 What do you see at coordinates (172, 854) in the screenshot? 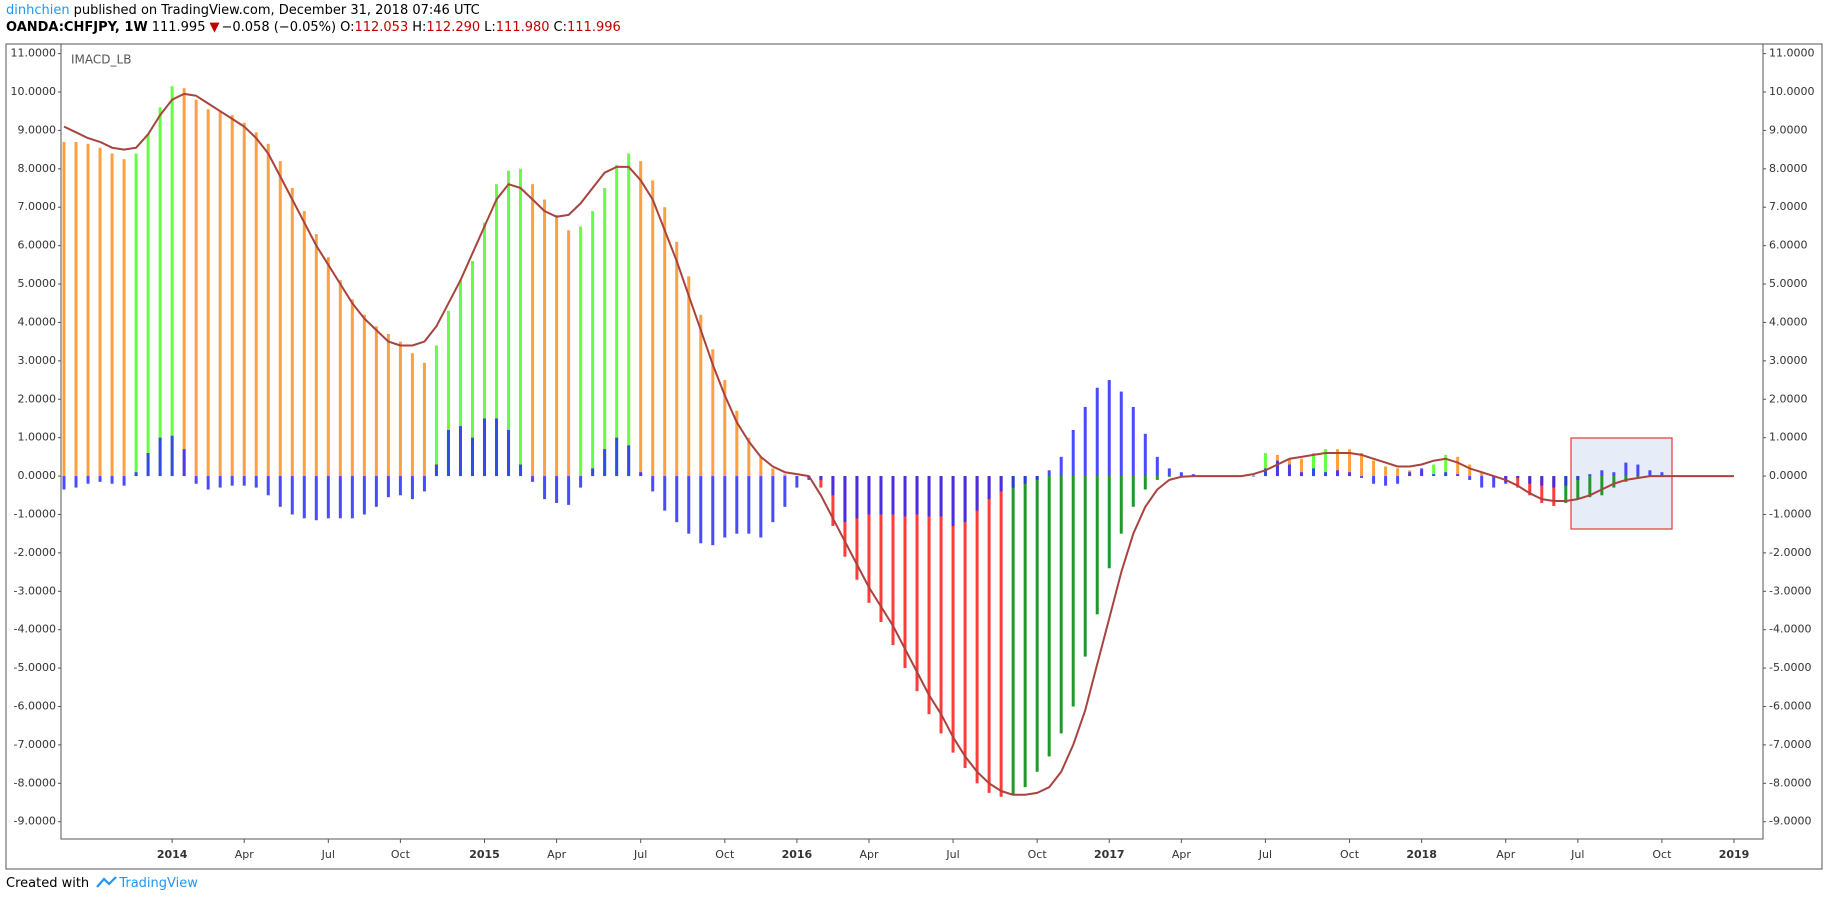
I see `x-tick-label: 2014` at bounding box center [172, 854].